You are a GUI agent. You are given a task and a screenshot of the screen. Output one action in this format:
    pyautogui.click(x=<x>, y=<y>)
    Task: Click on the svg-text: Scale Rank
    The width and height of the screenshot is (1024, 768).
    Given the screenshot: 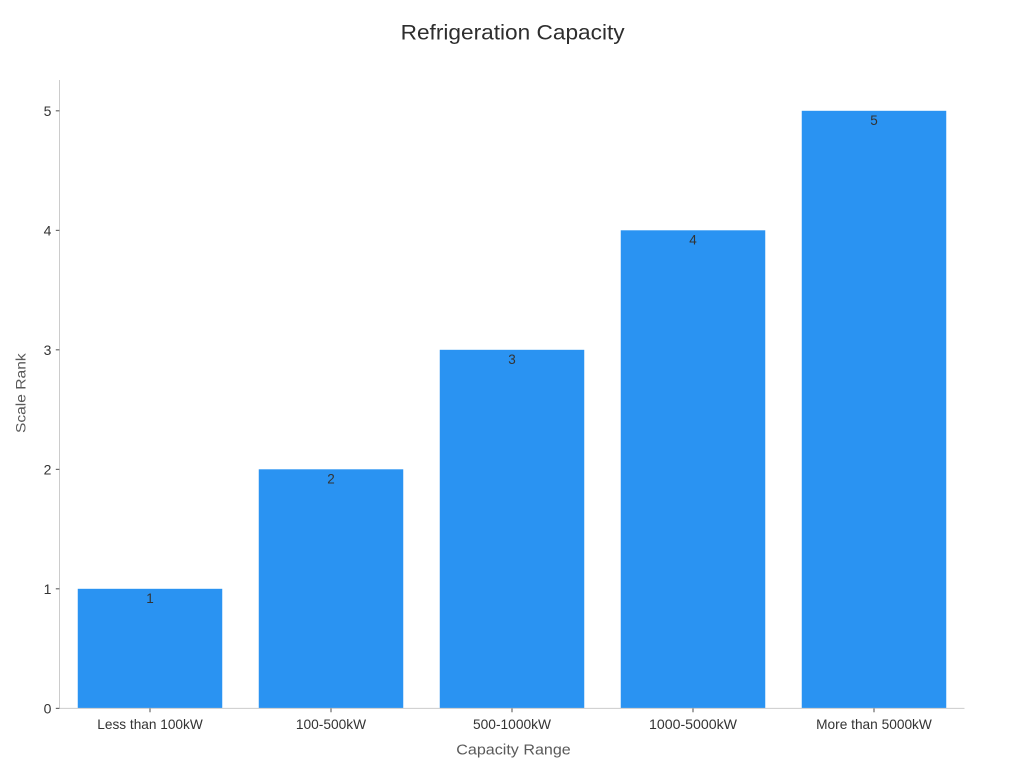 What is the action you would take?
    pyautogui.click(x=20, y=392)
    